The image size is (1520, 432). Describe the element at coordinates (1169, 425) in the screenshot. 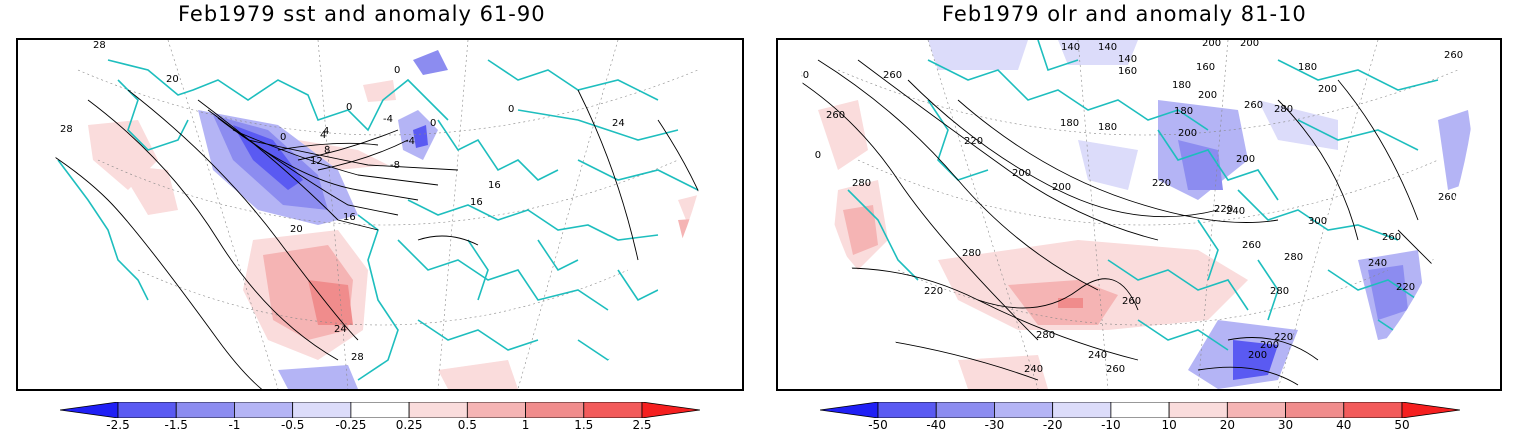

I see `olr-colorbar-label: 10` at that location.